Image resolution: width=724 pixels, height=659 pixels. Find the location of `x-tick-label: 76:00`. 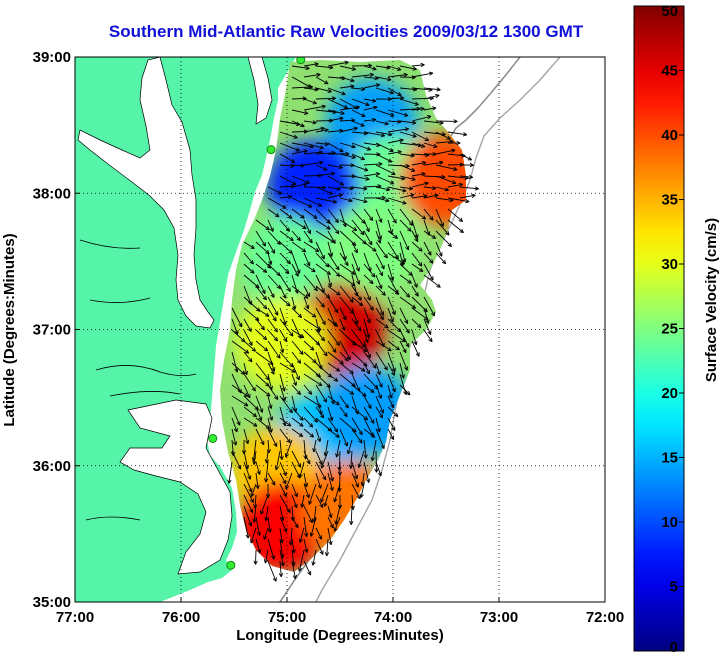

x-tick-label: 76:00 is located at coordinates (181, 617).